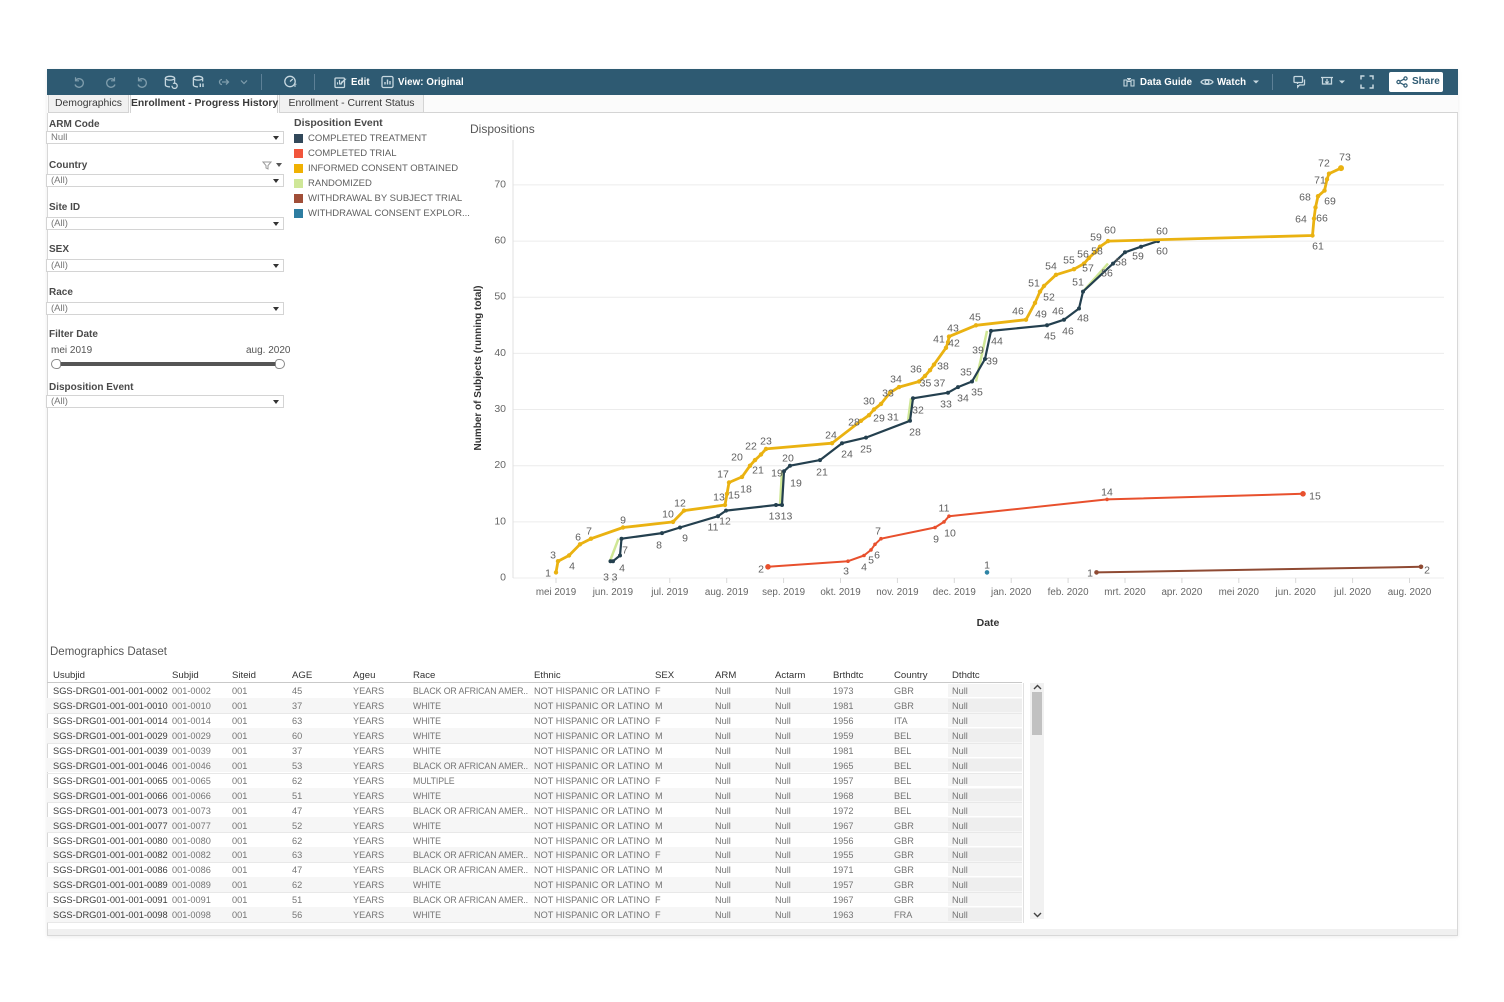 This screenshot has width=1504, height=1002. What do you see at coordinates (1330, 202) in the screenshot?
I see `svg-text: 69` at bounding box center [1330, 202].